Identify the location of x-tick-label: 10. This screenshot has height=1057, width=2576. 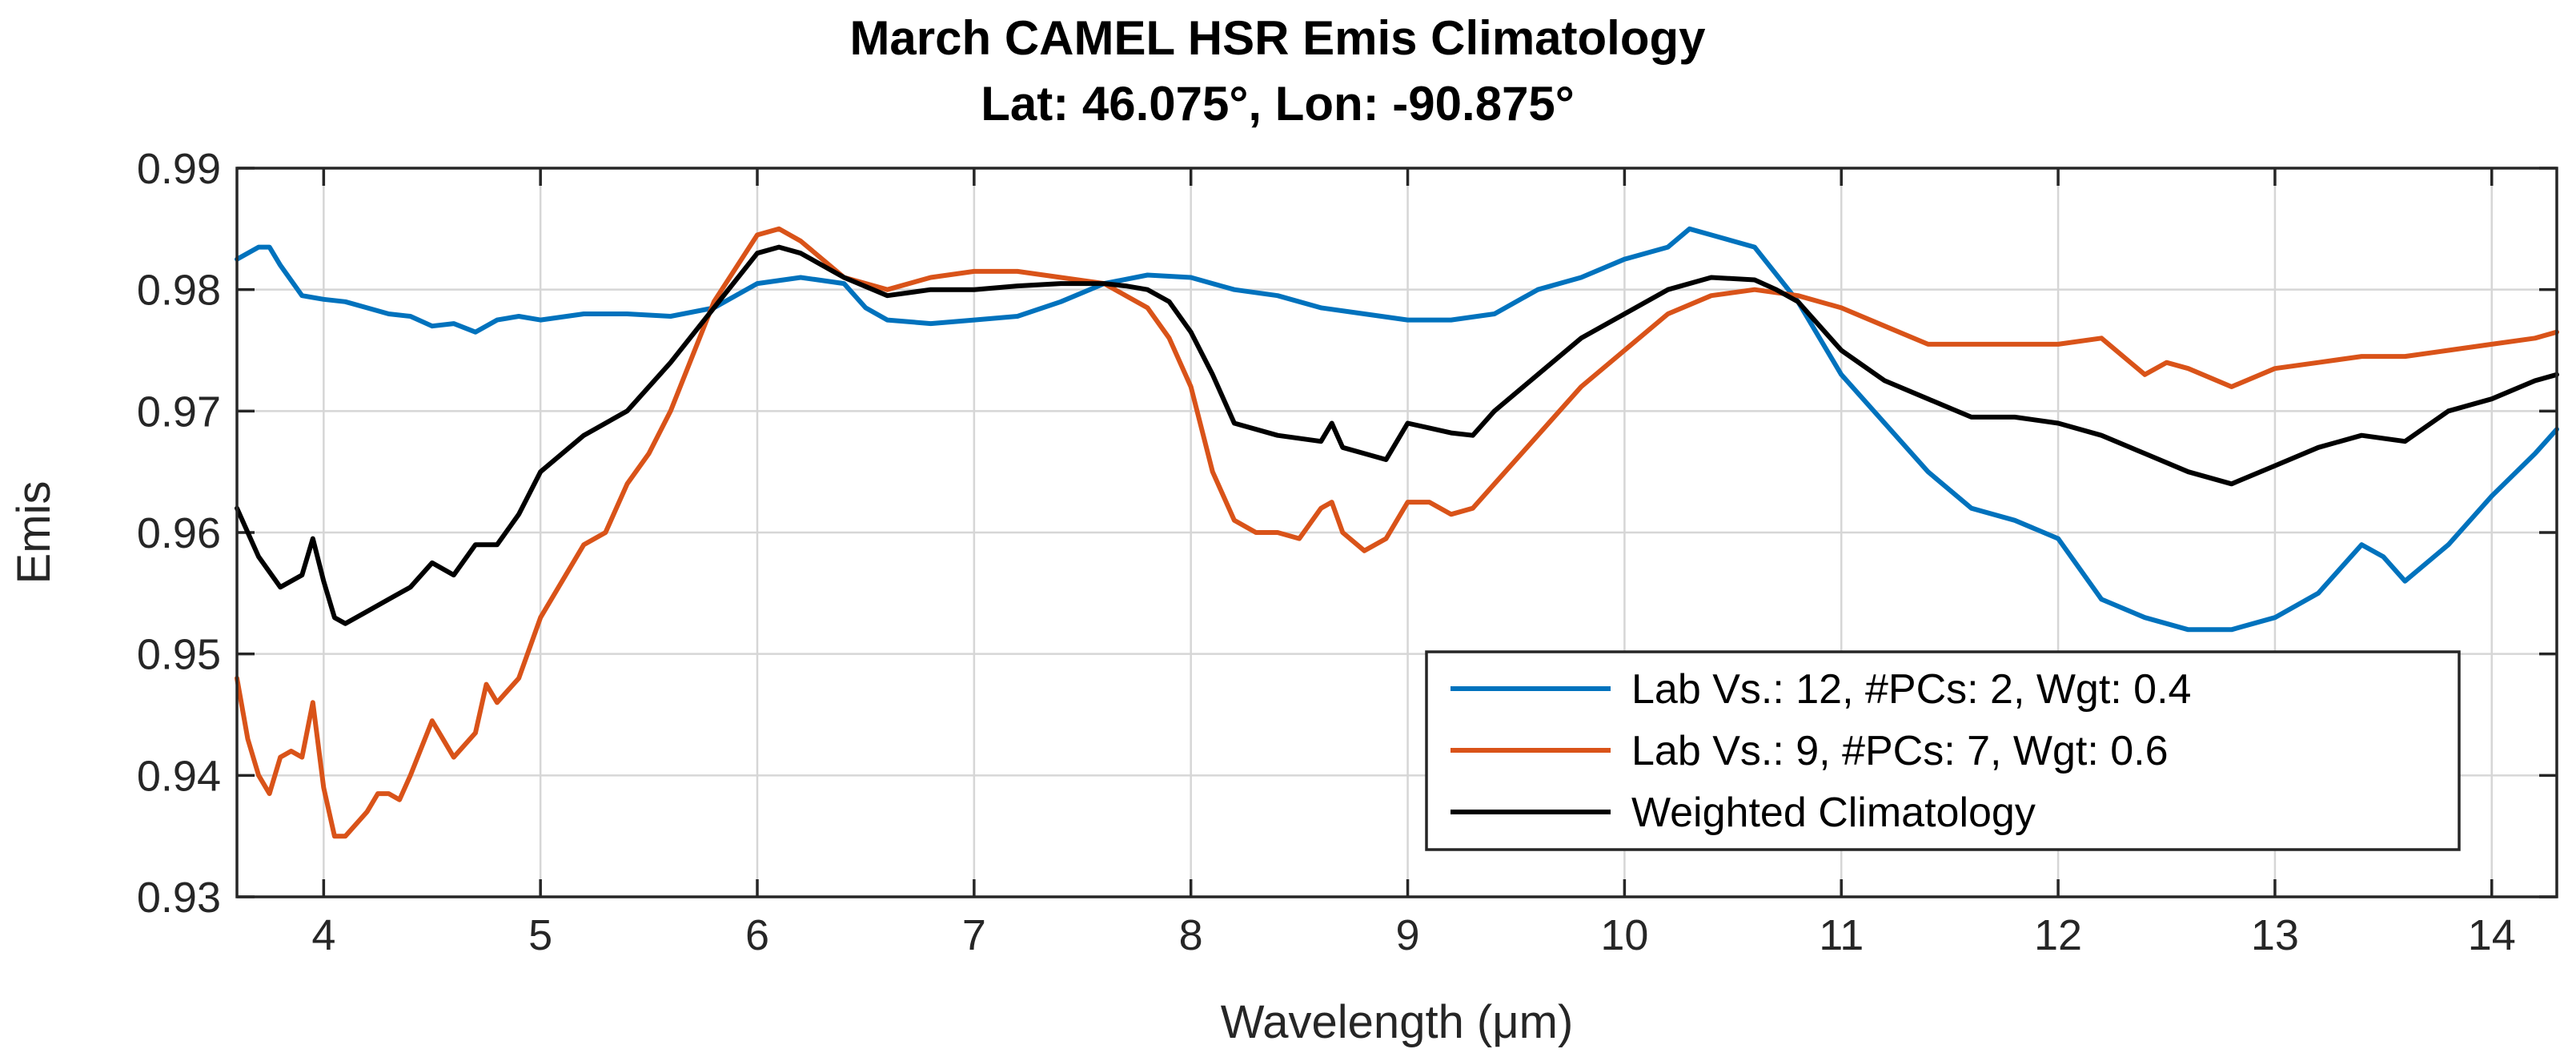
(1624, 935).